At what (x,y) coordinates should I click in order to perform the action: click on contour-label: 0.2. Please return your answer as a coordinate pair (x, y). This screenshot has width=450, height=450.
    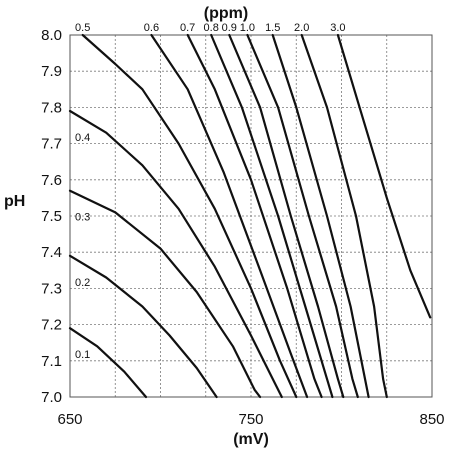
    Looking at the image, I should click on (82, 283).